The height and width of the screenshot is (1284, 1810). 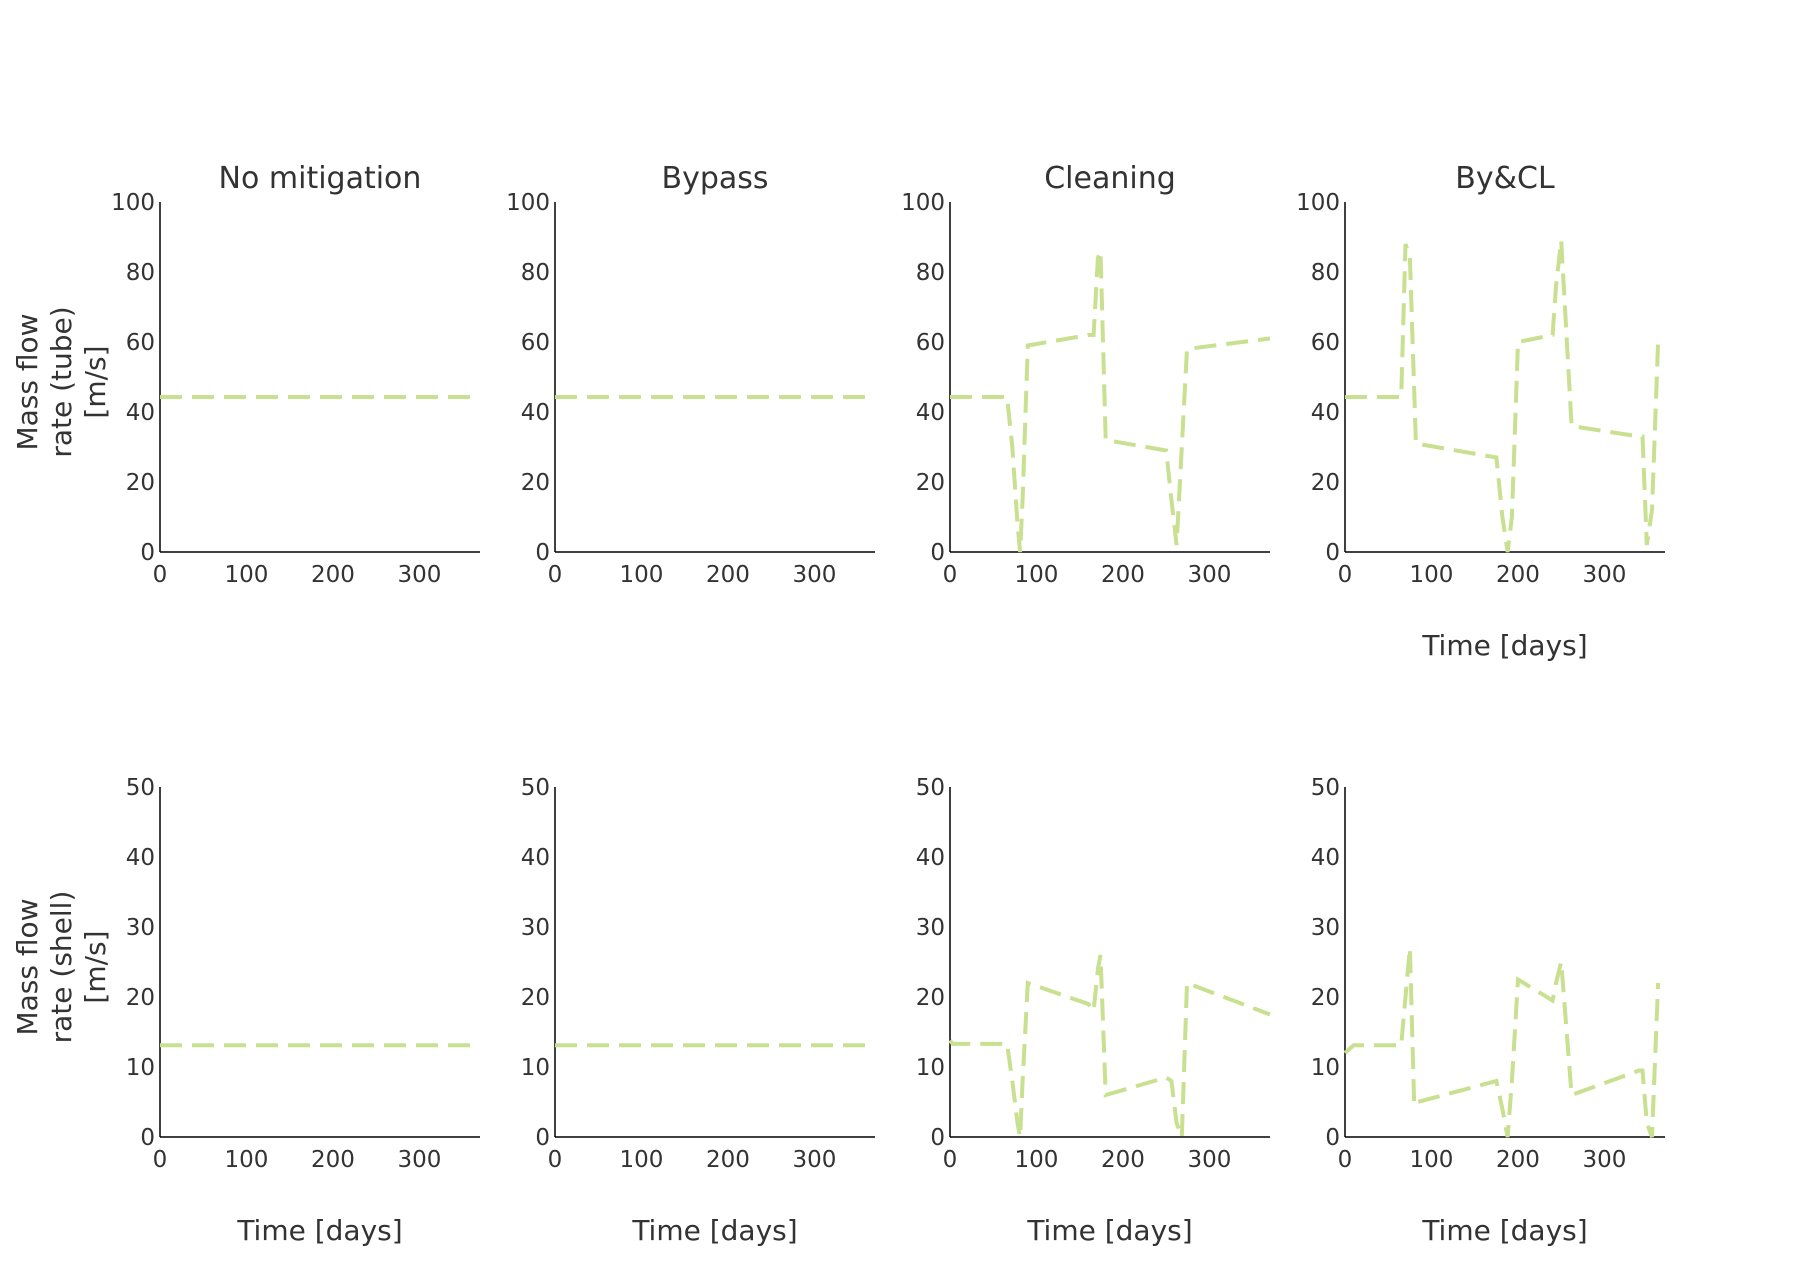 I want to click on row-1-y-label-line: rate (shell), so click(x=61, y=967).